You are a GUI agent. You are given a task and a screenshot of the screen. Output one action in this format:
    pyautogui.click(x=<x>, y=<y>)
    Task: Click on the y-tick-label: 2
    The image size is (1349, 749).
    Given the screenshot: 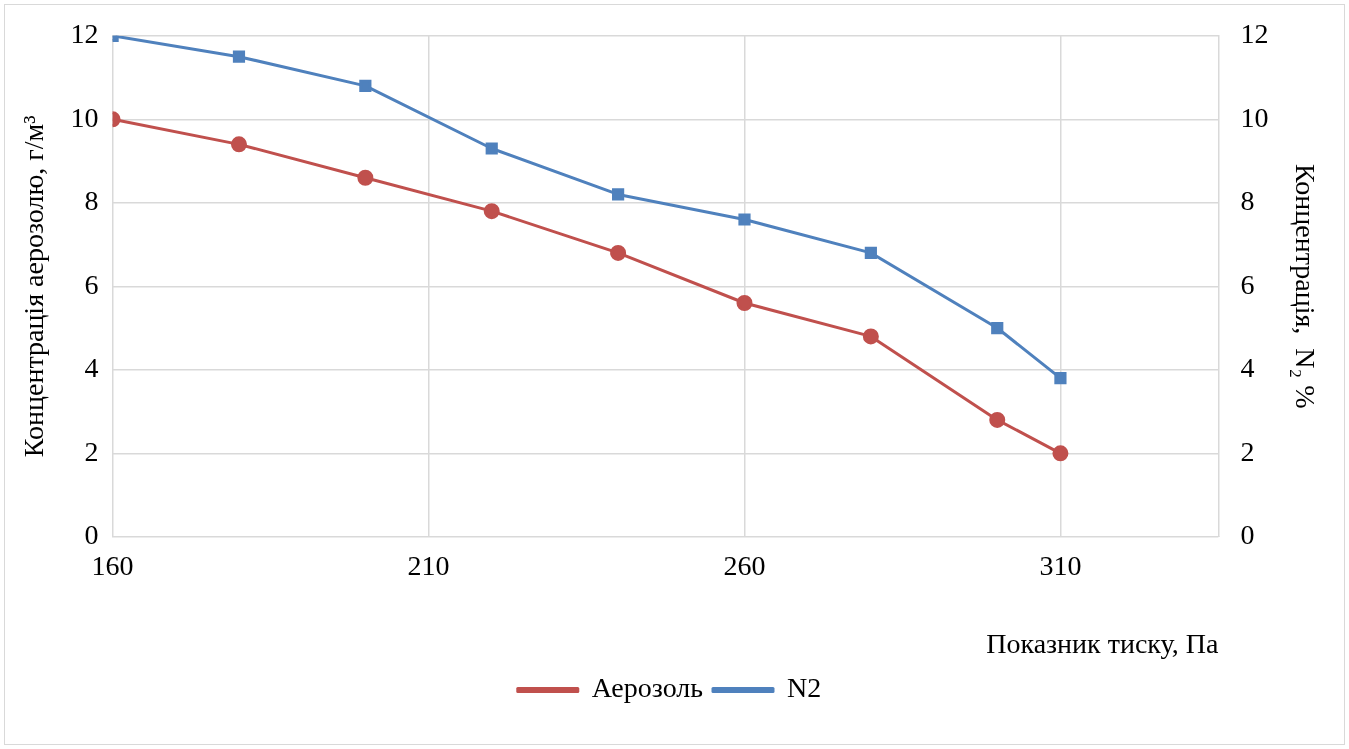 What is the action you would take?
    pyautogui.click(x=91, y=451)
    